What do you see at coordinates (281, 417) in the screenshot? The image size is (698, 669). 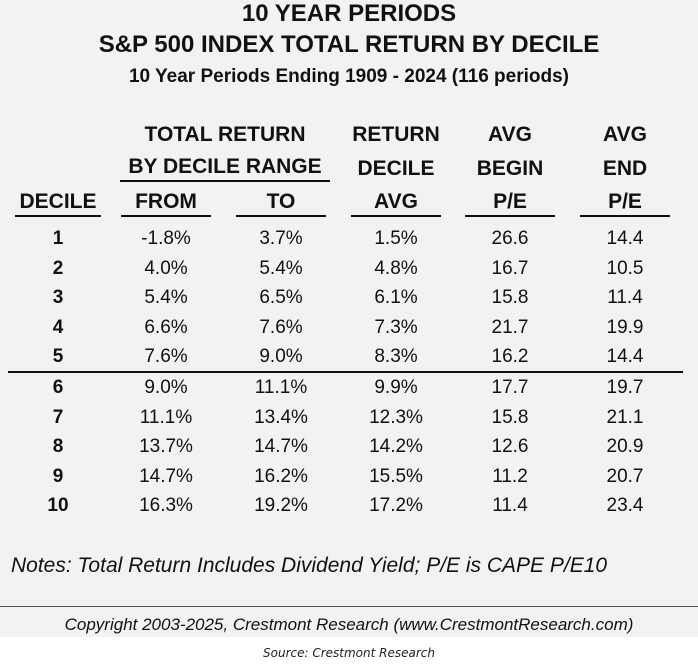 I see `cell-to: 13.4%` at bounding box center [281, 417].